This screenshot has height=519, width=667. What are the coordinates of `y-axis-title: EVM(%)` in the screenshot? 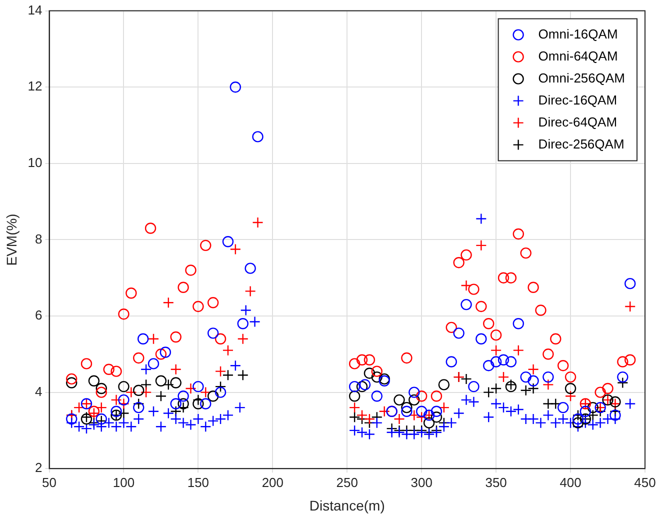 It's located at (11, 240).